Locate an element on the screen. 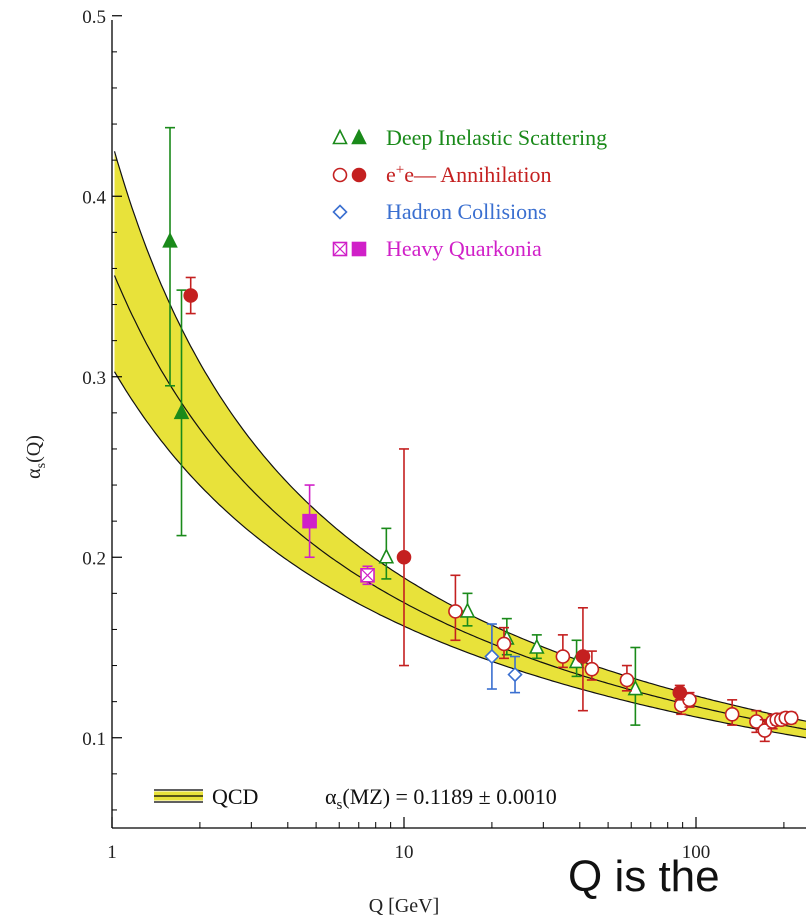 This screenshot has width=806, height=921. x-axis-title: Q [GeV] is located at coordinates (404, 906).